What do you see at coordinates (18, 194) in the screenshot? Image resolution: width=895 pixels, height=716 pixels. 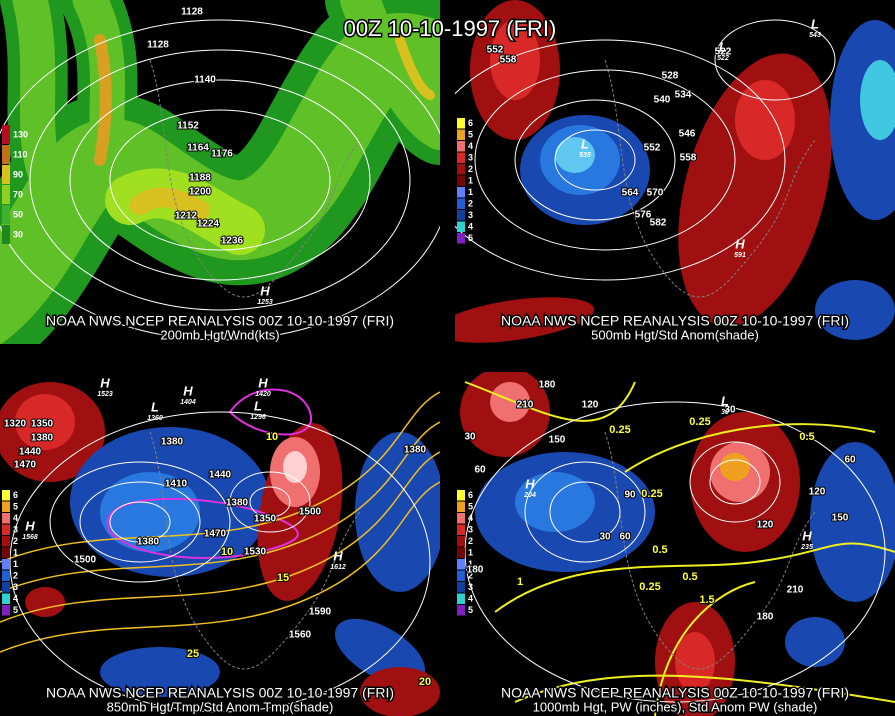 I see `legend-label: 70` at bounding box center [18, 194].